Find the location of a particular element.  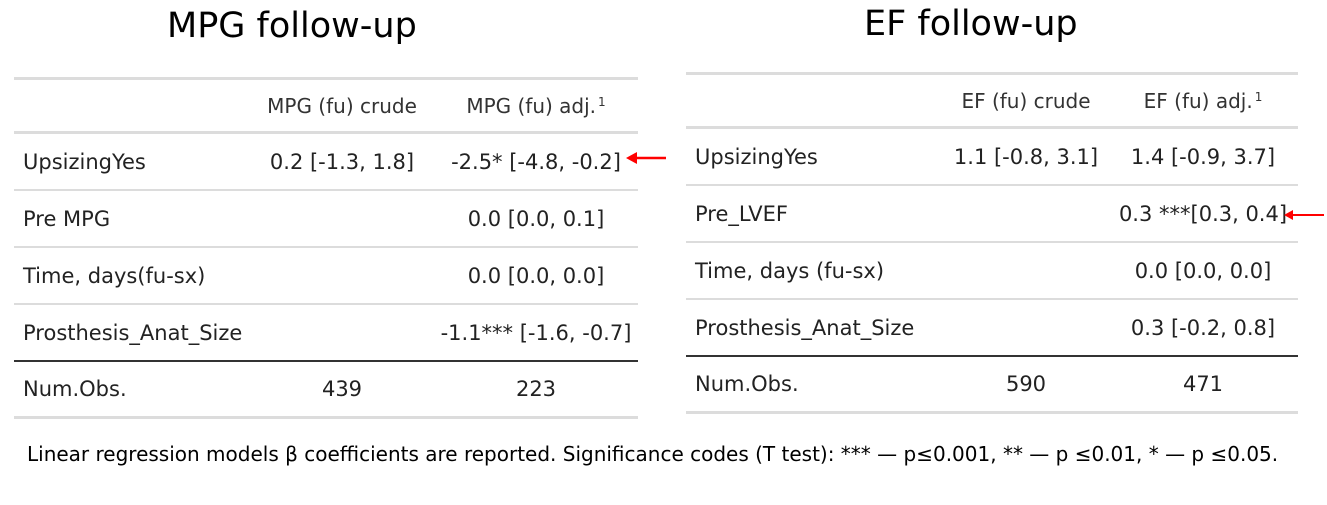

adjusted-value: 0.3 ***[0.3, 0.4] is located at coordinates (1203, 213).